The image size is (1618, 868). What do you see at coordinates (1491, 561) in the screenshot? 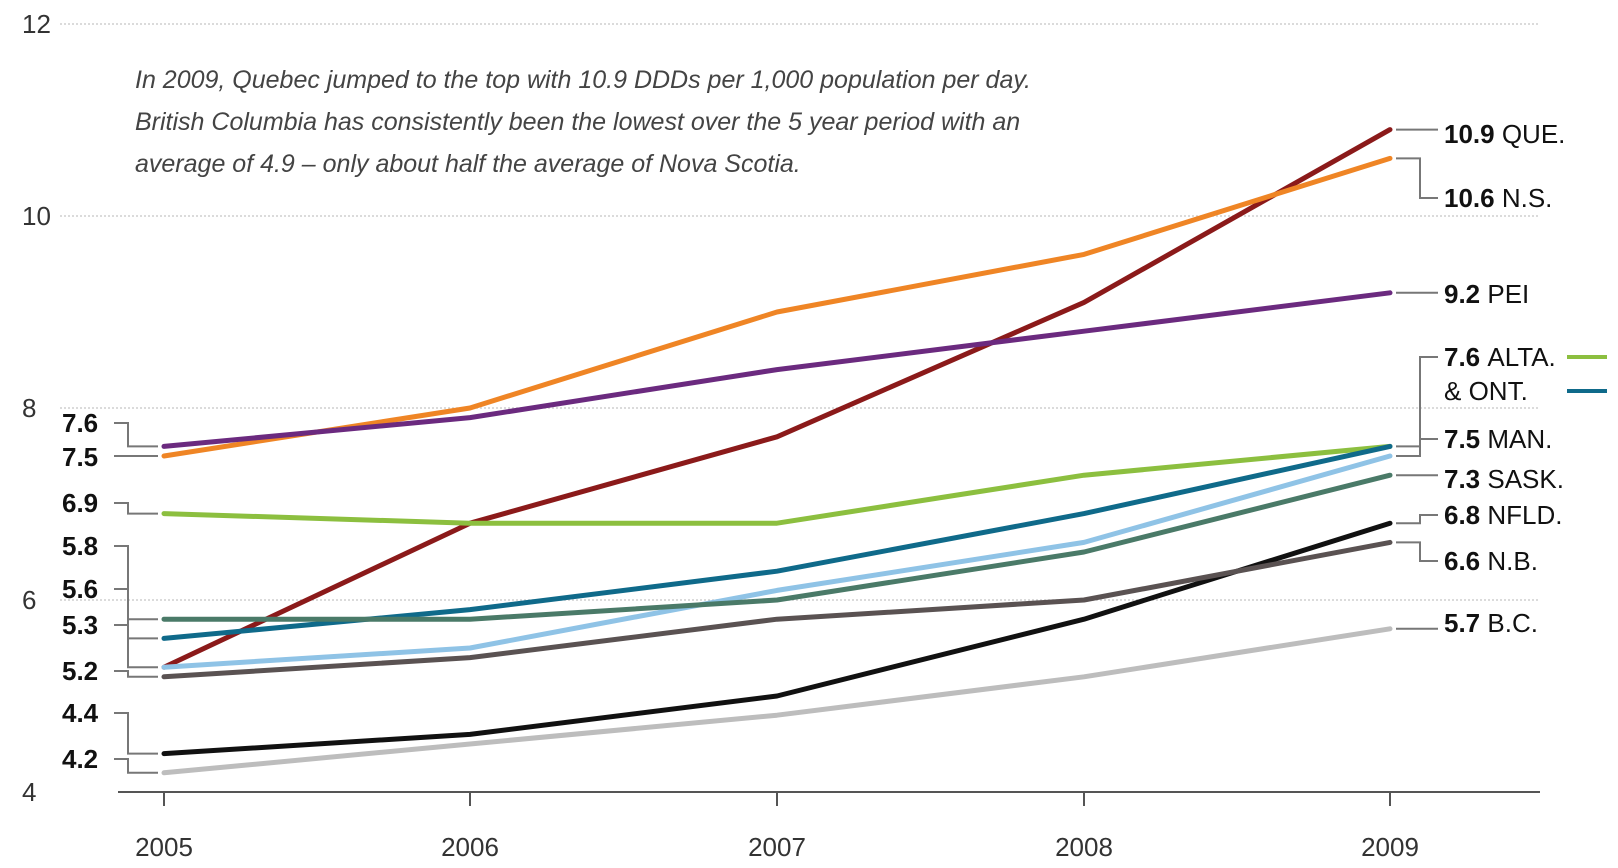
I see `end-value-label: 6.6 N.B.` at bounding box center [1491, 561].